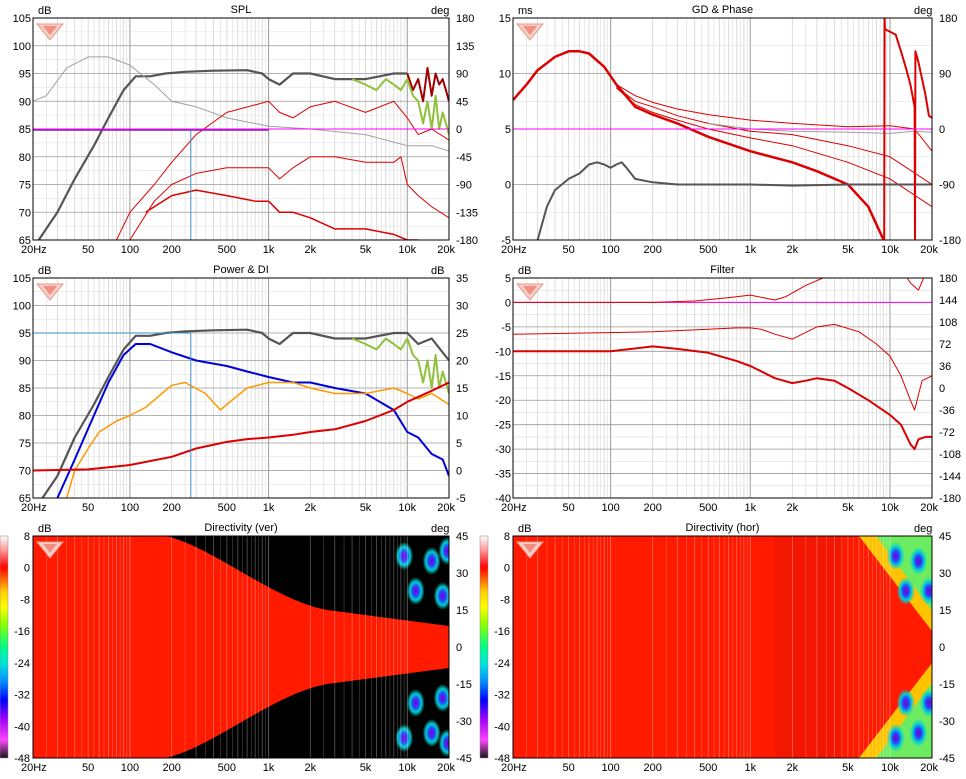 This screenshot has width=966, height=779. Describe the element at coordinates (945, 611) in the screenshot. I see `y-tick-label-right: 15` at that location.